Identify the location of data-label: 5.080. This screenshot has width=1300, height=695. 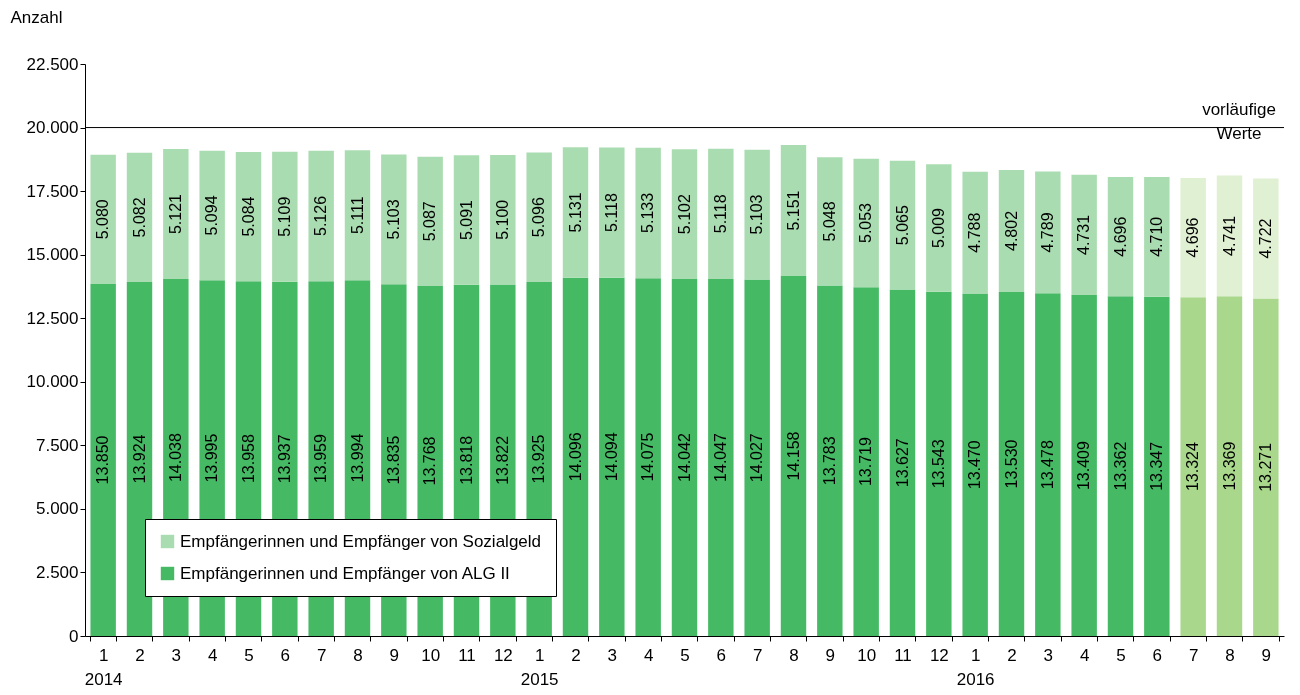
(103, 219).